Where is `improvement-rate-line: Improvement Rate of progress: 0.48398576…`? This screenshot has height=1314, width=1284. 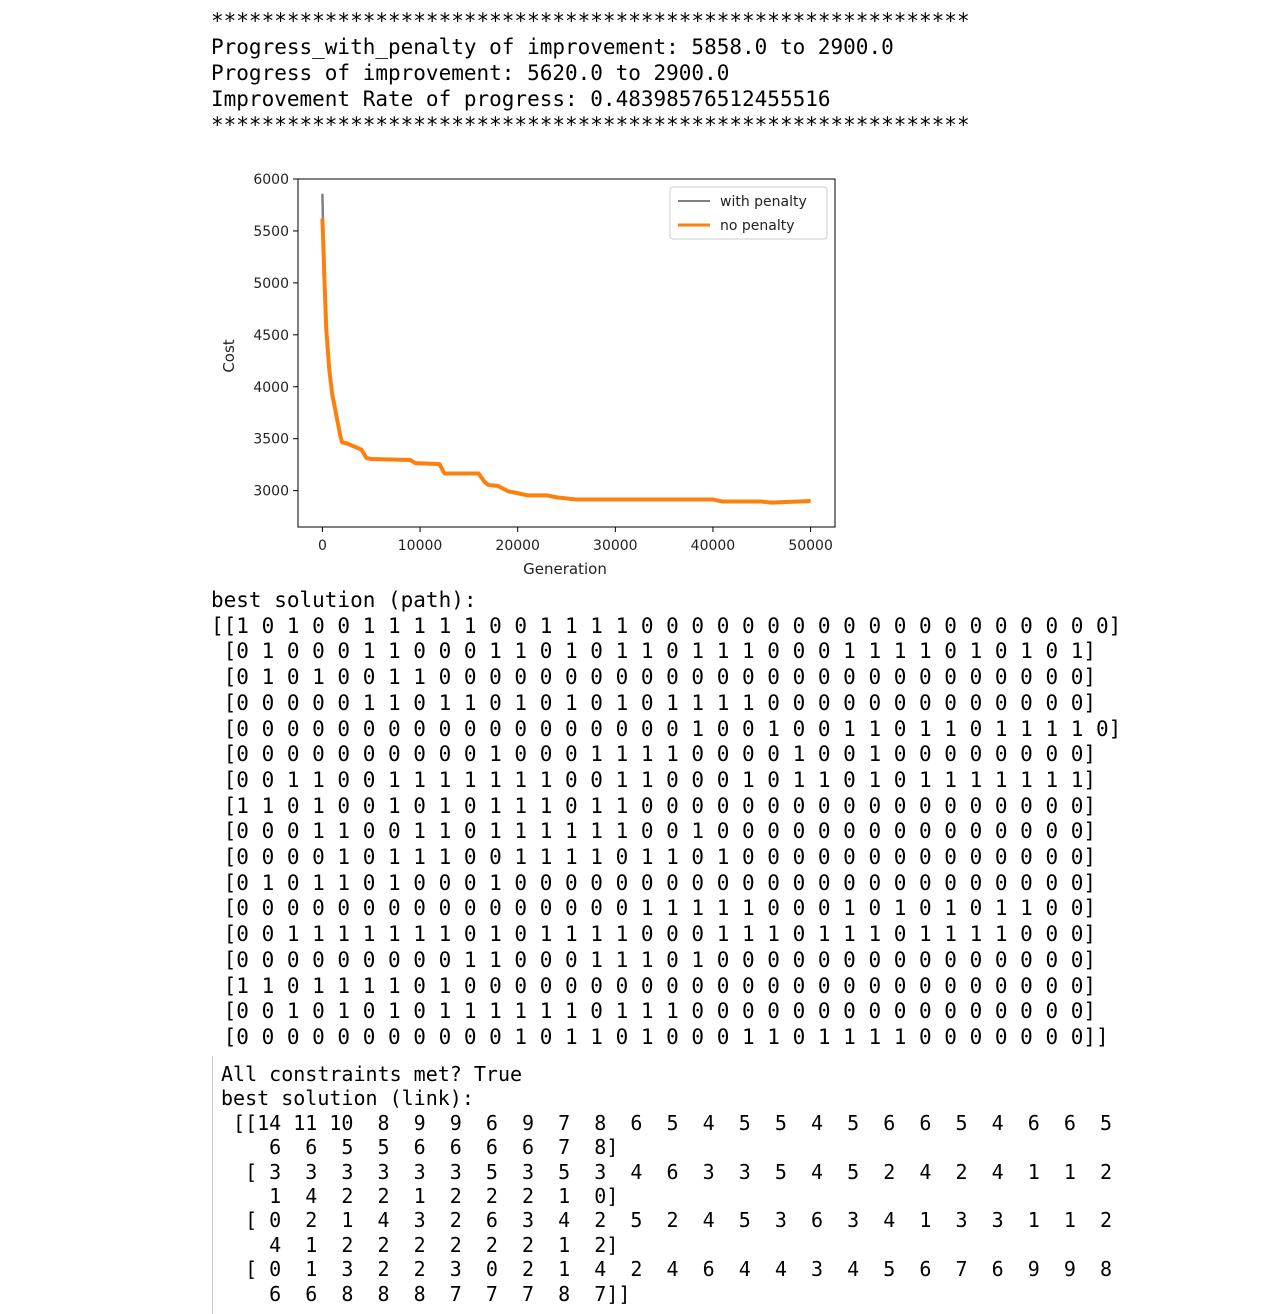 improvement-rate-line: Improvement Rate of progress: 0.48398576… is located at coordinates (521, 99).